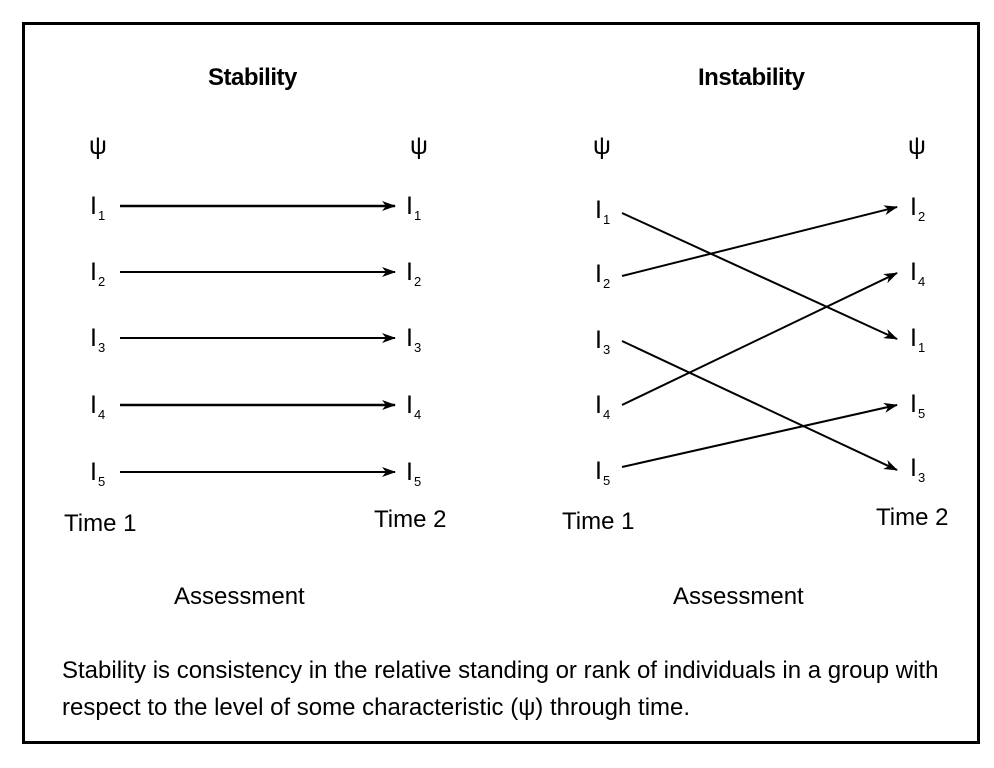 Image resolution: width=994 pixels, height=768 pixels. What do you see at coordinates (751, 77) in the screenshot?
I see `instability-title: Instability` at bounding box center [751, 77].